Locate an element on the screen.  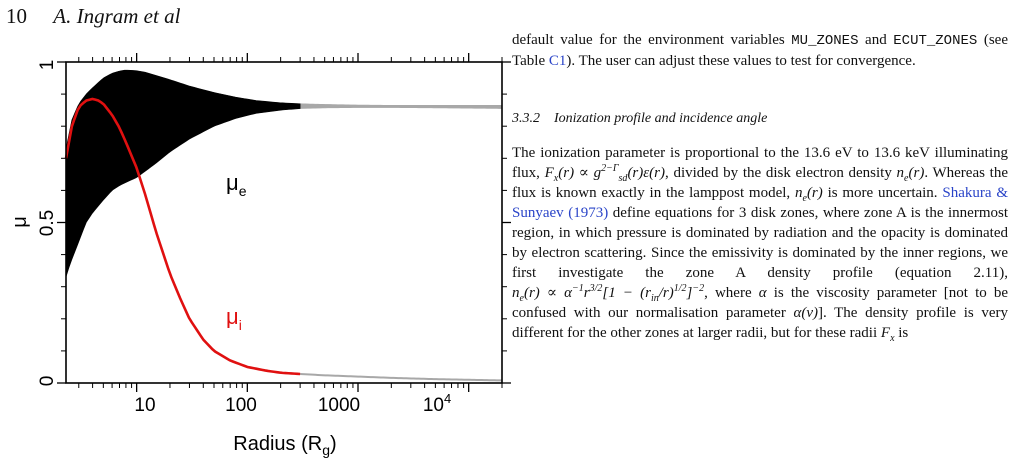
mu-e-band is located at coordinates (183, 173).